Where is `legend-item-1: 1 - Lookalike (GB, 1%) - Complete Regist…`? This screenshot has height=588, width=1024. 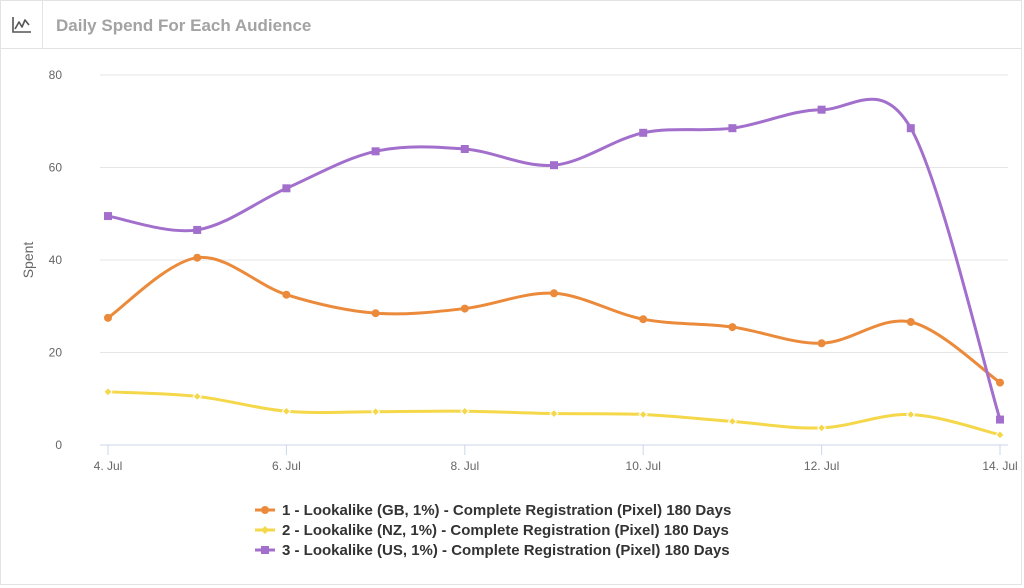
legend-item-1: 1 - Lookalike (GB, 1%) - Complete Regist… is located at coordinates (492, 510).